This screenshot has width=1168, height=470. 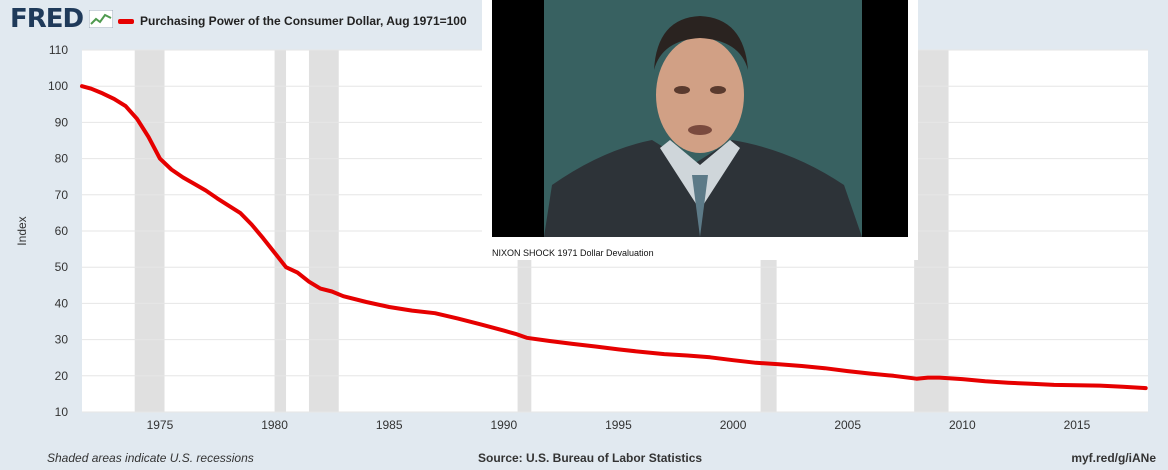 What do you see at coordinates (573, 253) in the screenshot?
I see `video-caption: NIXON SHOCK 1971 Dollar Devaluation` at bounding box center [573, 253].